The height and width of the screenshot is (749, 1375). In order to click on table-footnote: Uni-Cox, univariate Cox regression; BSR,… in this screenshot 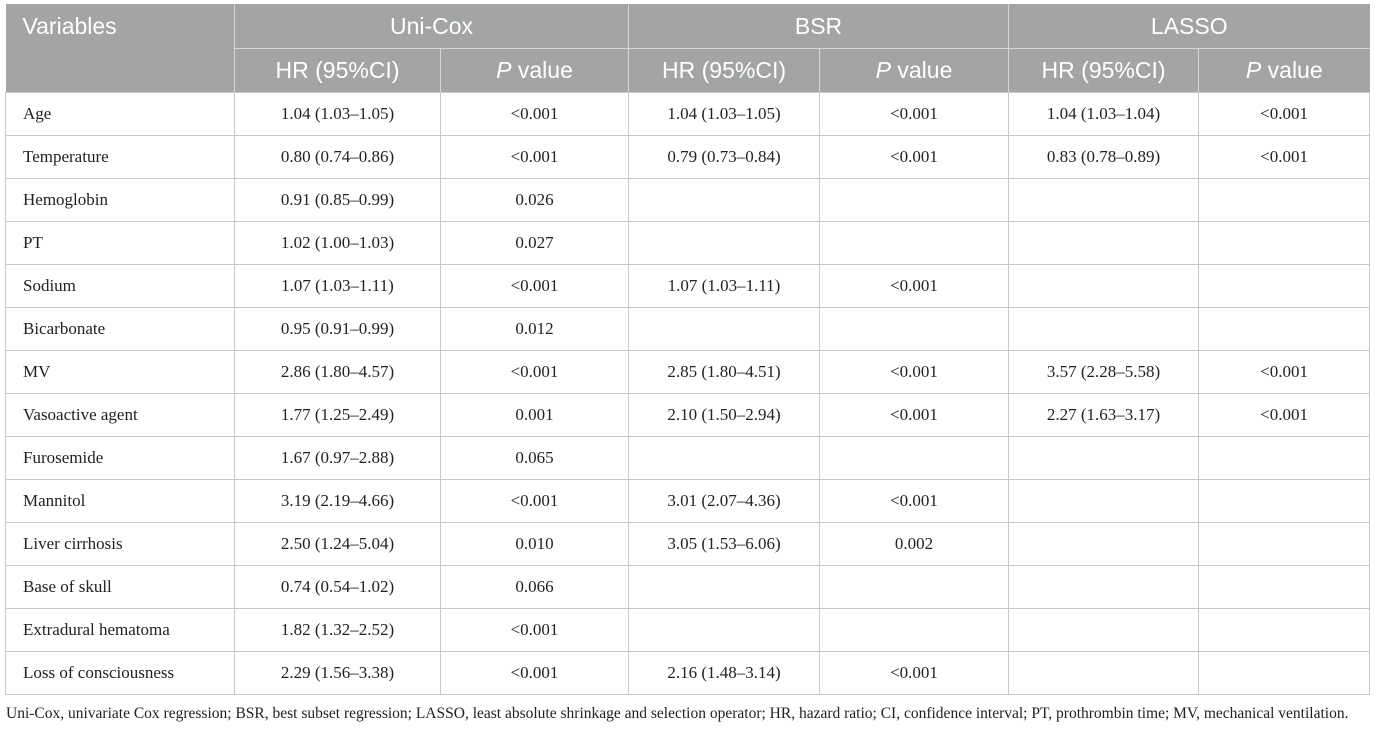, I will do `click(677, 713)`.